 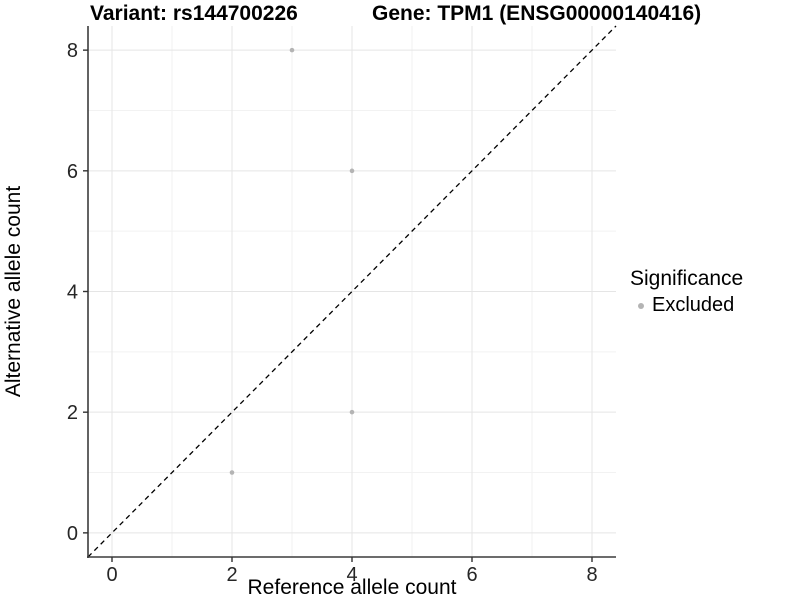 I want to click on legend-item-label: Excluded, so click(x=693, y=305).